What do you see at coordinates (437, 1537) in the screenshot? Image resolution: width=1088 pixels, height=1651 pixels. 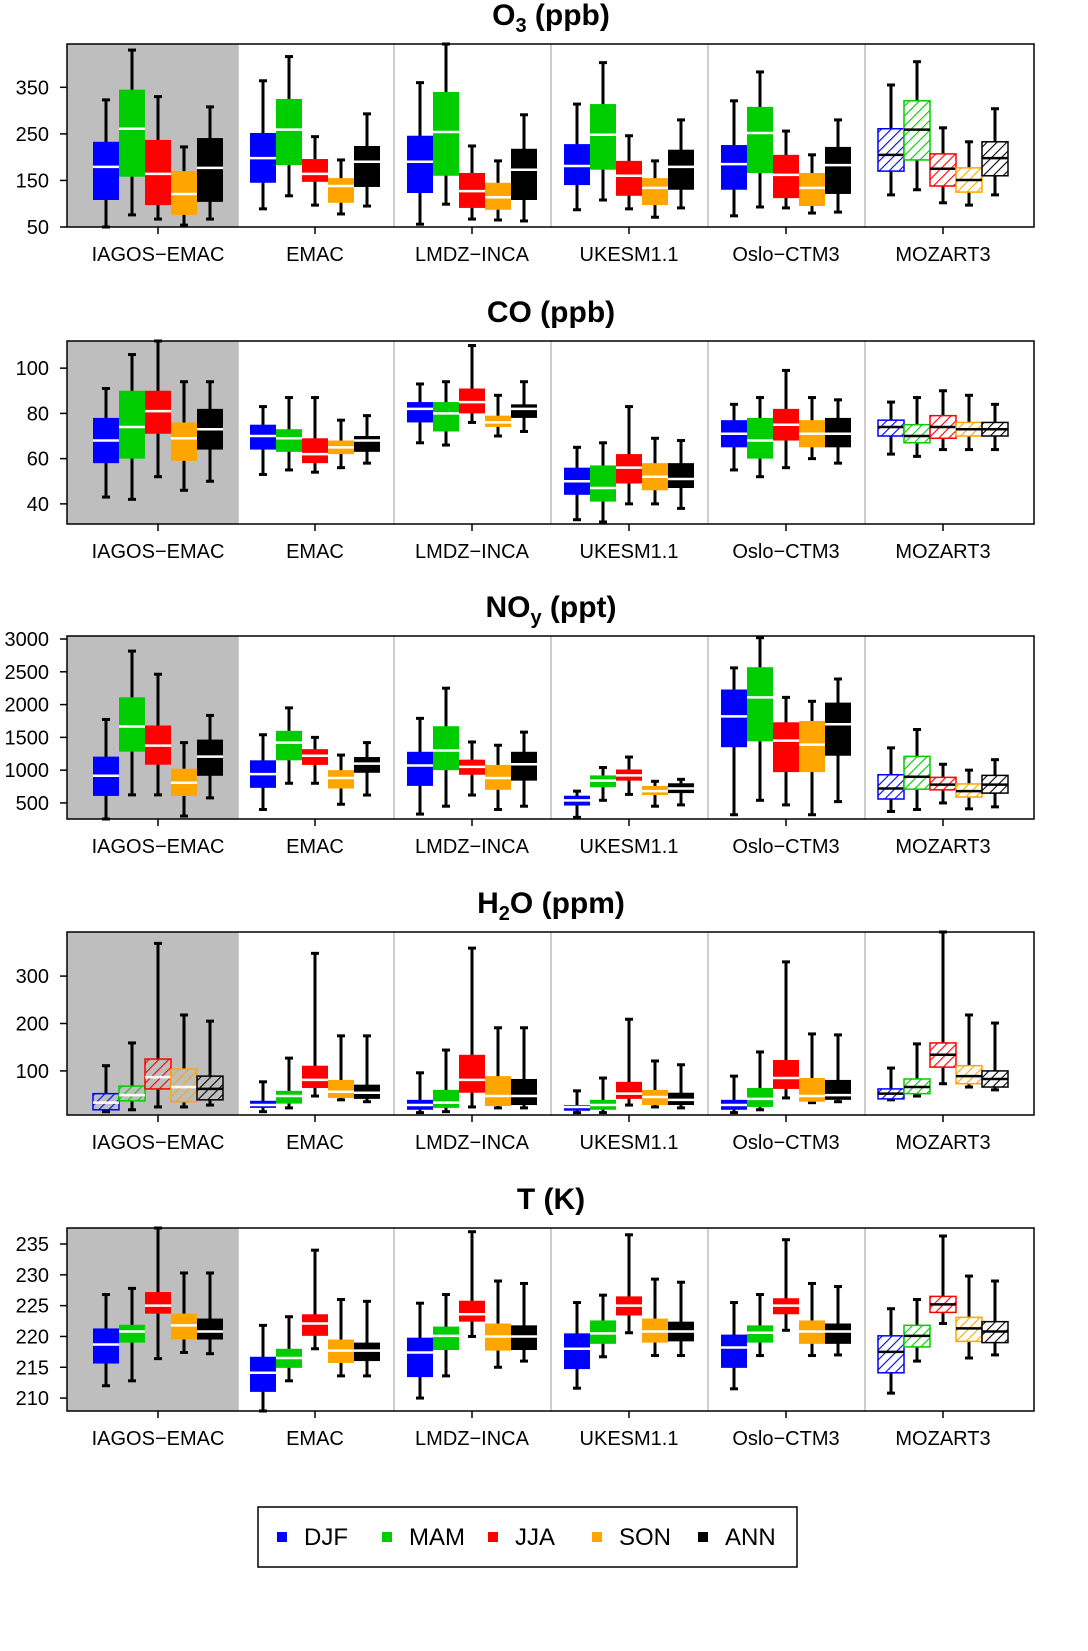 I see `legend-label: MAM` at bounding box center [437, 1537].